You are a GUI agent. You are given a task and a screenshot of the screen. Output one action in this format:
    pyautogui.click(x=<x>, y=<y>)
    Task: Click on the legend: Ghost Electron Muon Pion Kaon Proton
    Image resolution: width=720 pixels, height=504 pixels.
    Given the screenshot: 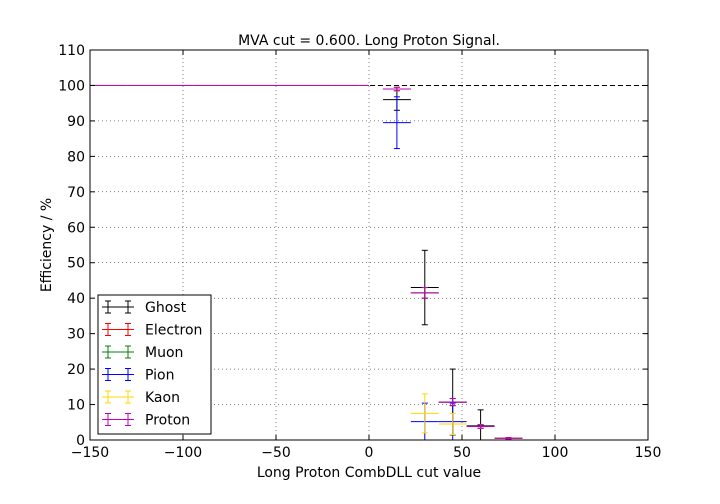 What is the action you would take?
    pyautogui.click(x=154, y=364)
    